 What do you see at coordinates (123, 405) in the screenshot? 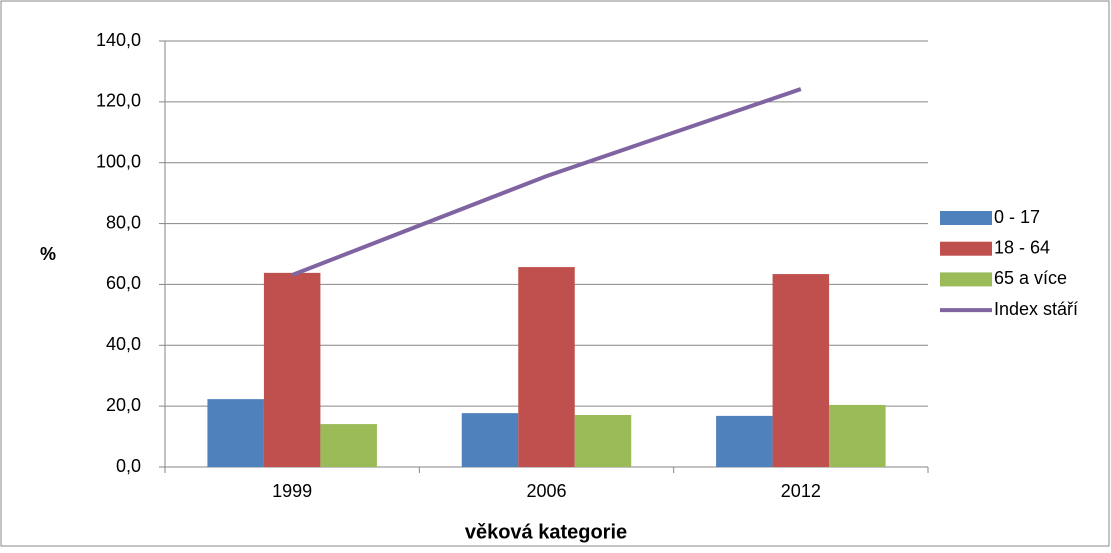
I see `y-tick-label: 20,0` at bounding box center [123, 405].